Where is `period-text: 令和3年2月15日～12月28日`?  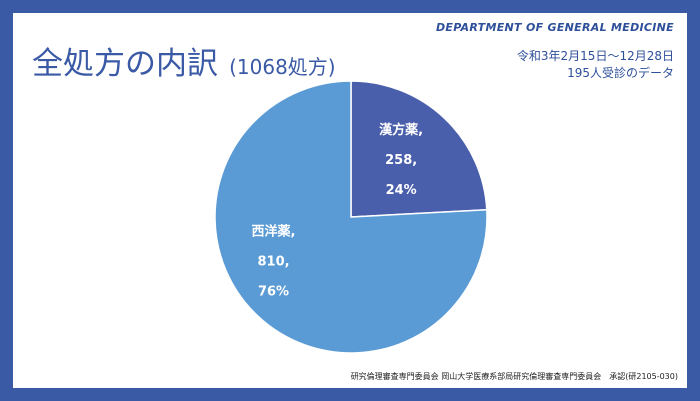
period-text: 令和3年2月15日～12月28日 is located at coordinates (595, 56).